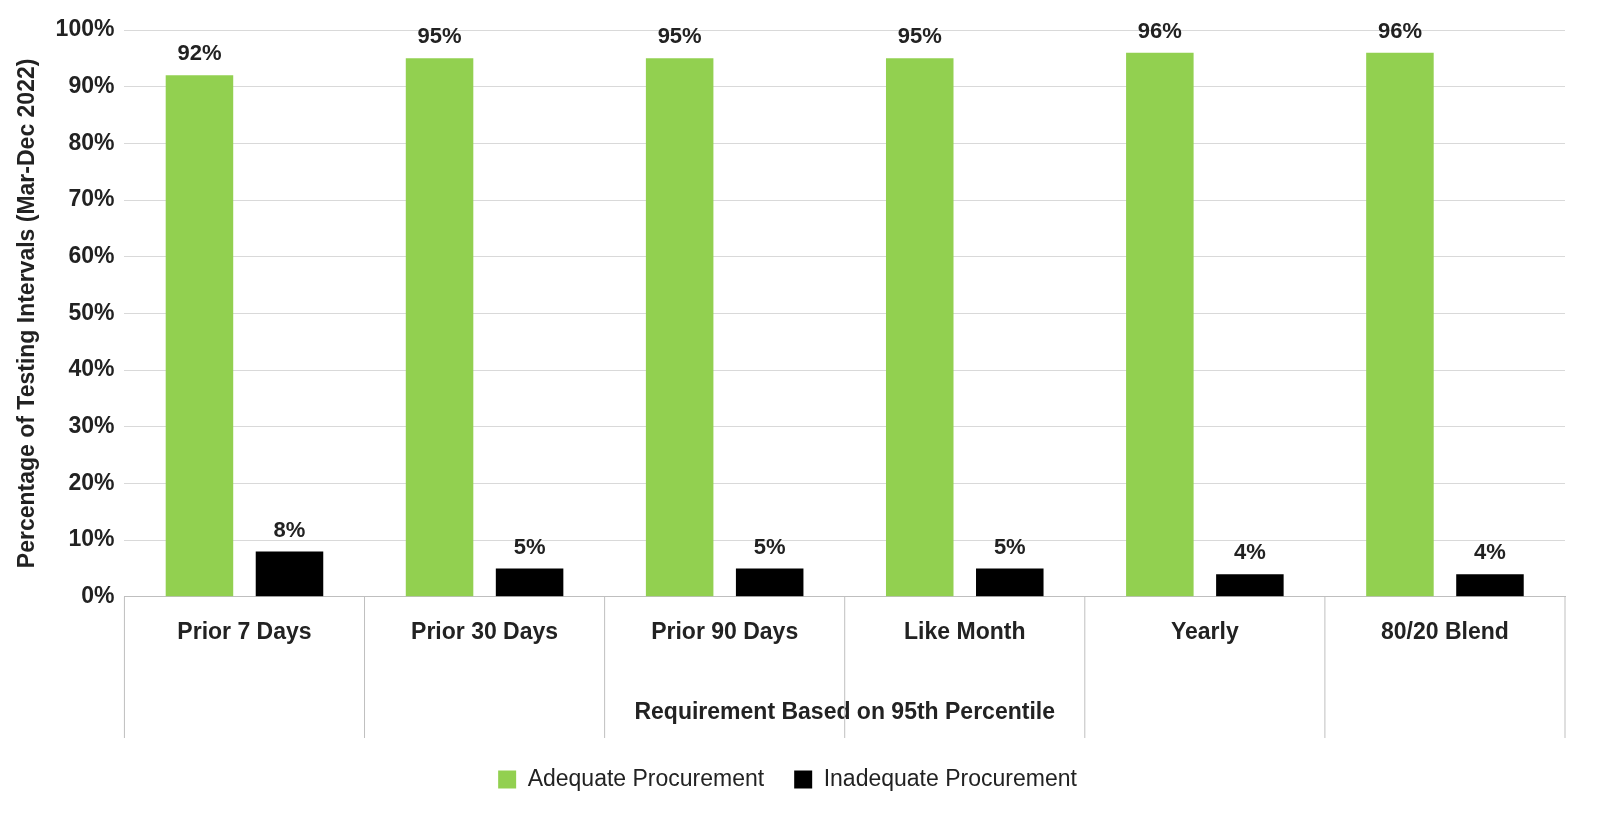 The image size is (1620, 821). Describe the element at coordinates (485, 630) in the screenshot. I see `x-tick-label: Prior 30 Days` at that location.